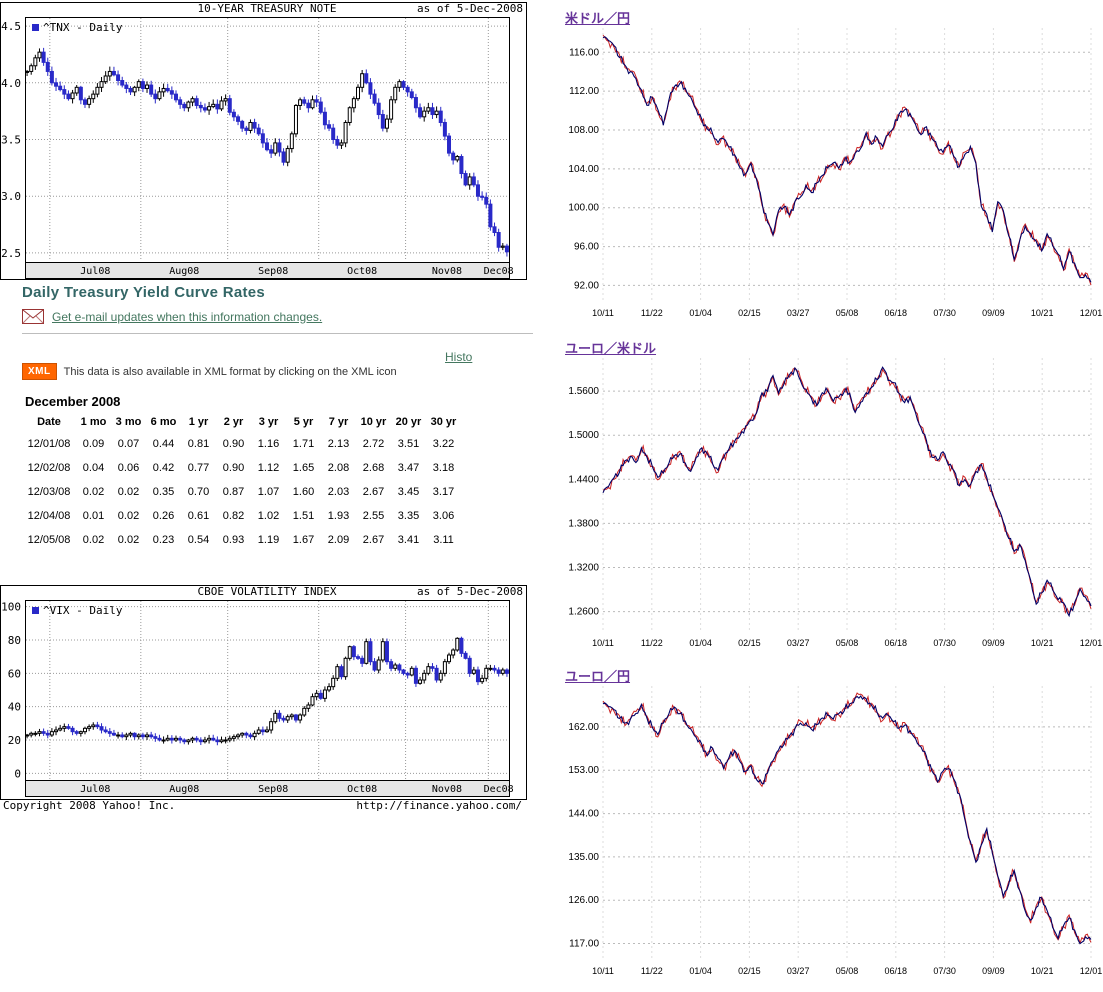 Image resolution: width=1103 pixels, height=992 pixels. Describe the element at coordinates (198, 468) in the screenshot. I see `yield-cell: 0.77` at that location.